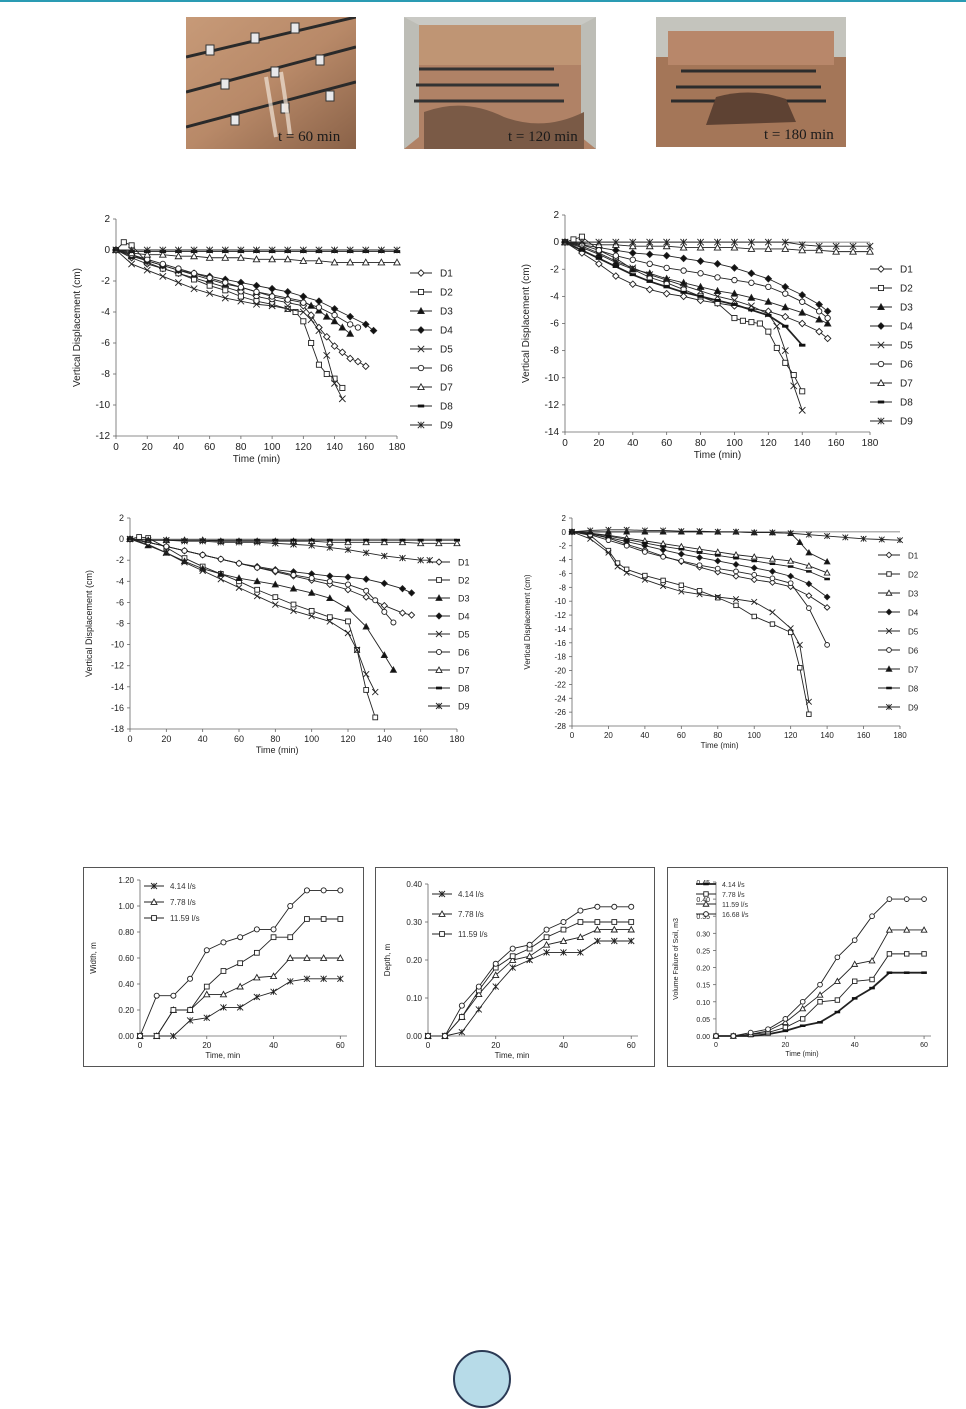 This screenshot has height=1409, width=966. What do you see at coordinates (126, 984) in the screenshot?
I see `y-tick-label: 0.40` at bounding box center [126, 984].